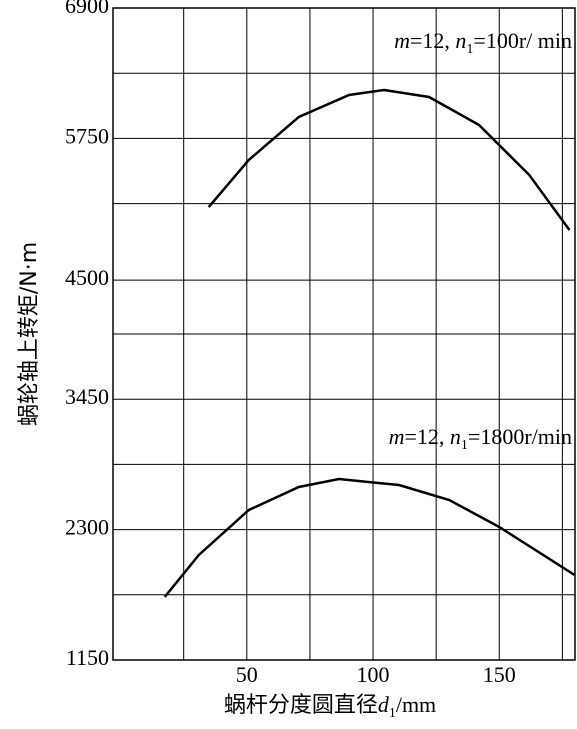 This screenshot has width=577, height=729. I want to click on y-tick-label: 3450, so click(87, 396).